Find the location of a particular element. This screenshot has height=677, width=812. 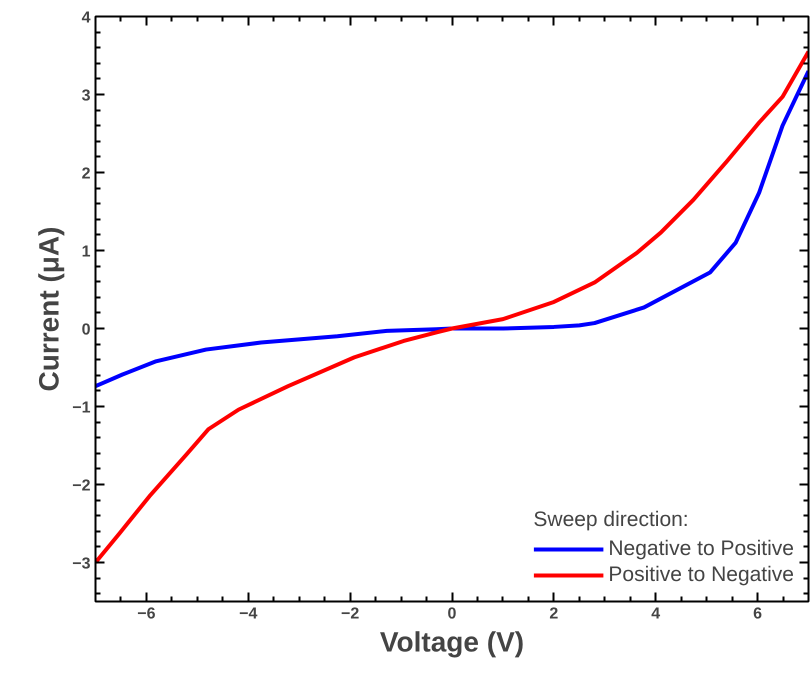

x-tick-label: −2 is located at coordinates (350, 614).